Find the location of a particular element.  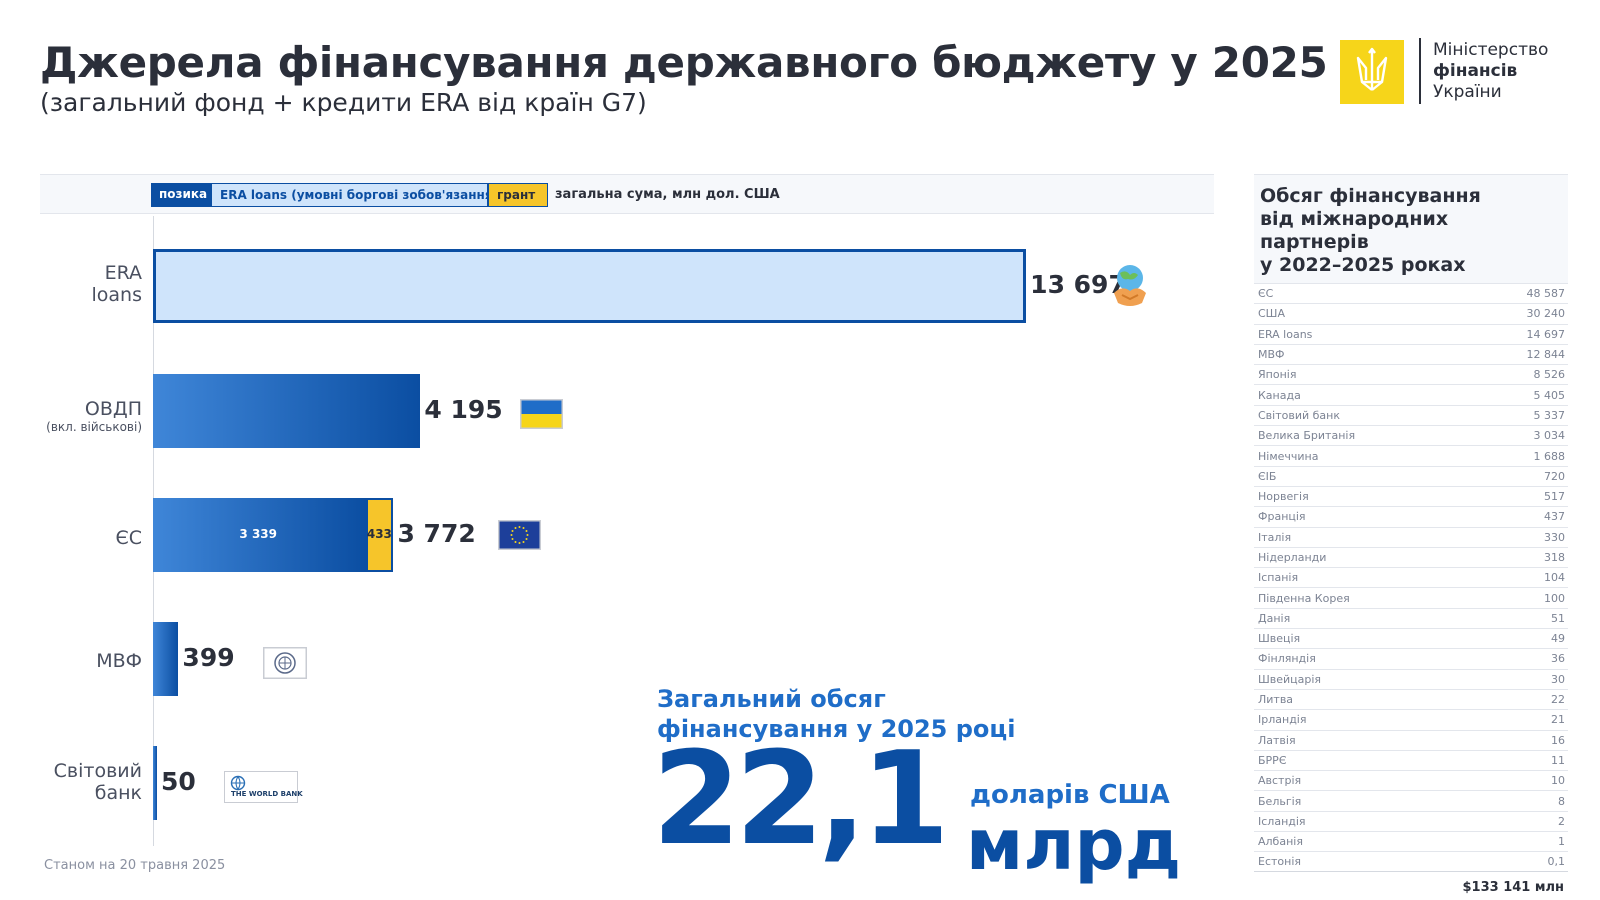

category-world-bank-text: Світовий банк is located at coordinates (97, 782).